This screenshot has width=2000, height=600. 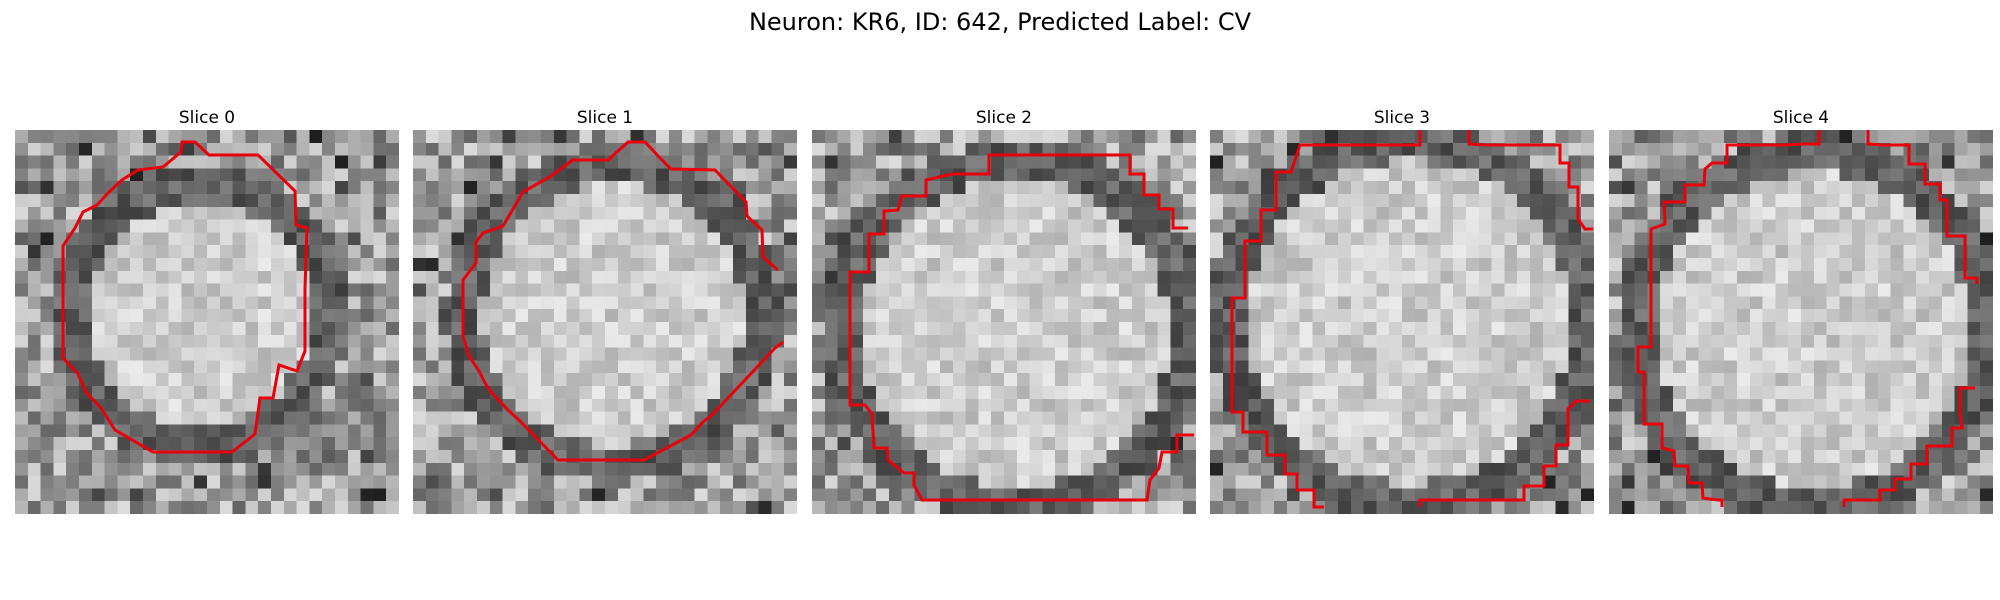 I want to click on slice-panel-0: Slice 0, so click(x=207, y=310).